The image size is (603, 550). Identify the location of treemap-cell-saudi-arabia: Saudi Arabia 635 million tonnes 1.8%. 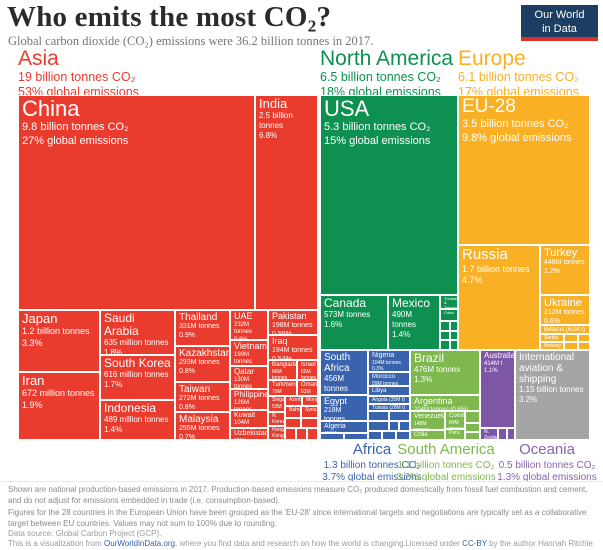
(137, 332).